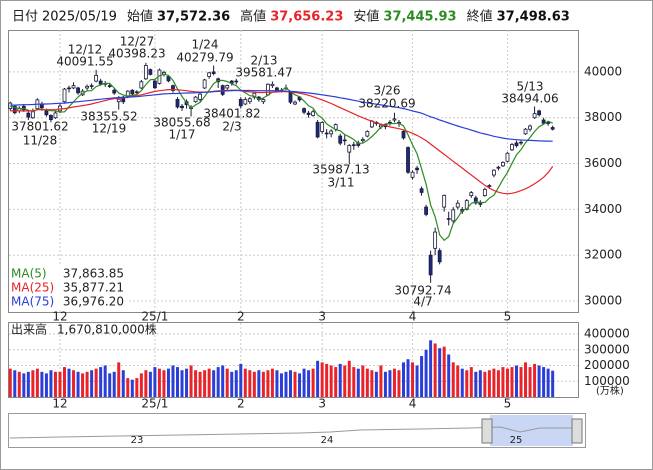 The width and height of the screenshot is (653, 470). I want to click on legend-name: MA(75), so click(32, 302).